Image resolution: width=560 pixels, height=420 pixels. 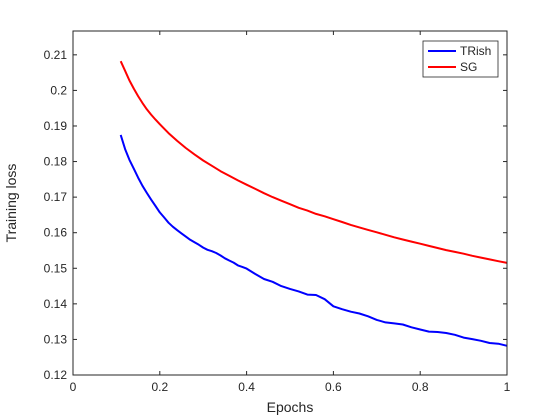 What do you see at coordinates (56, 233) in the screenshot?
I see `y-tick-label: 0.16` at bounding box center [56, 233].